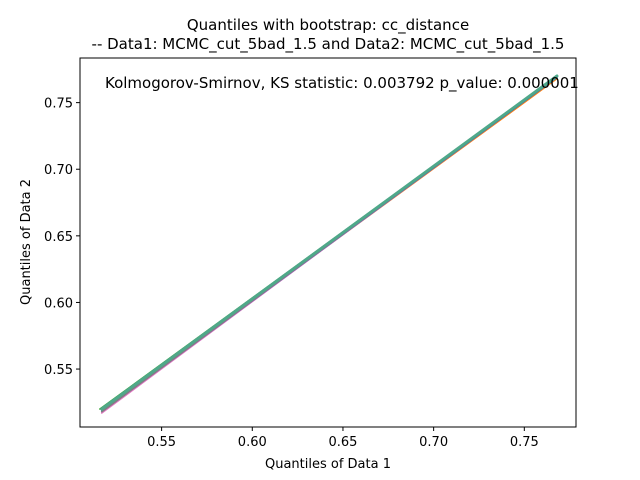  What do you see at coordinates (524, 442) in the screenshot?
I see `x-tick-label: 0.75` at bounding box center [524, 442].